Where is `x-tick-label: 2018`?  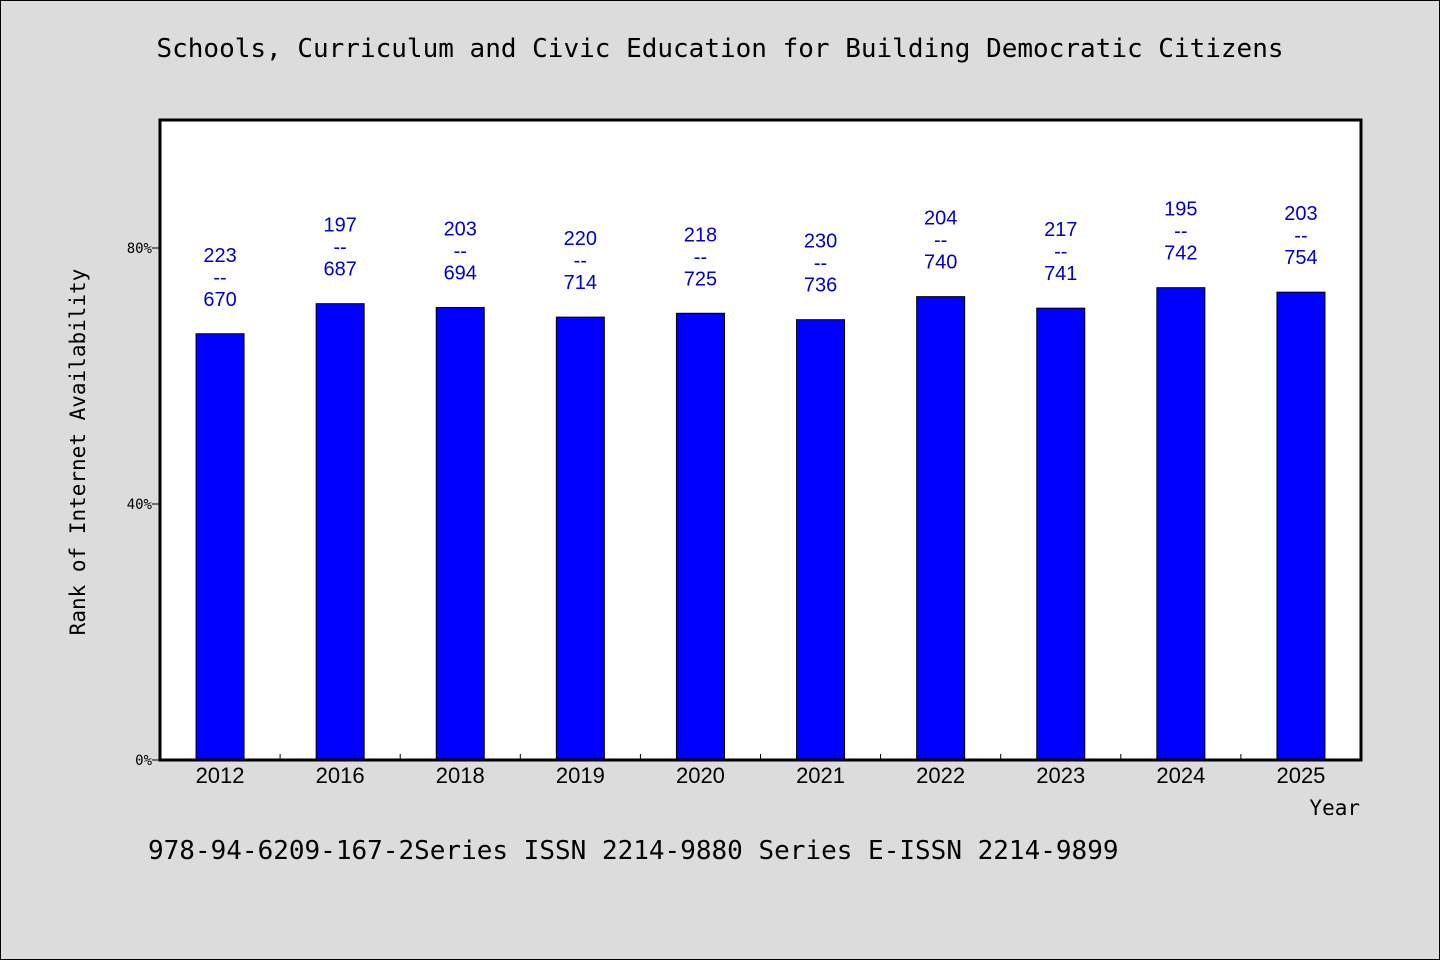
x-tick-label: 2018 is located at coordinates (460, 775).